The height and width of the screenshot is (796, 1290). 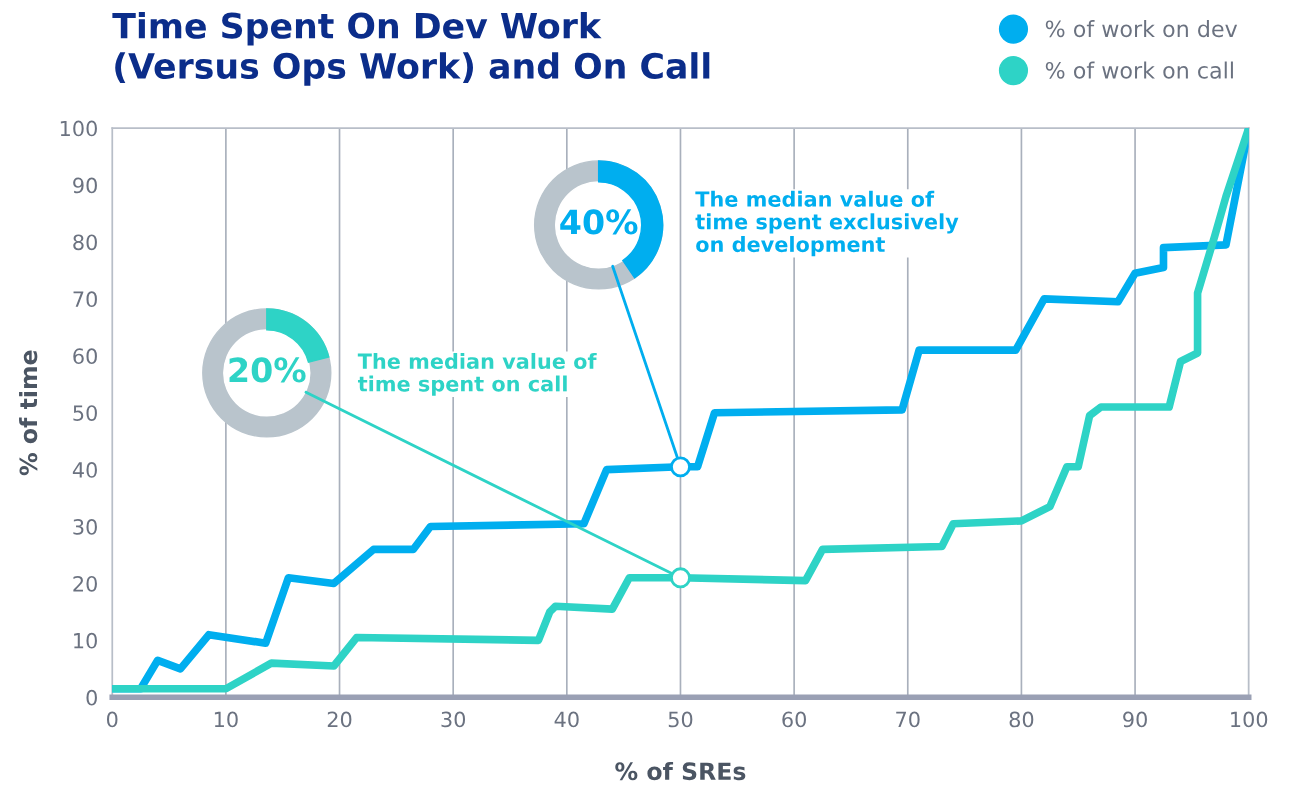 I want to click on y-tick-label: 60, so click(x=85, y=356).